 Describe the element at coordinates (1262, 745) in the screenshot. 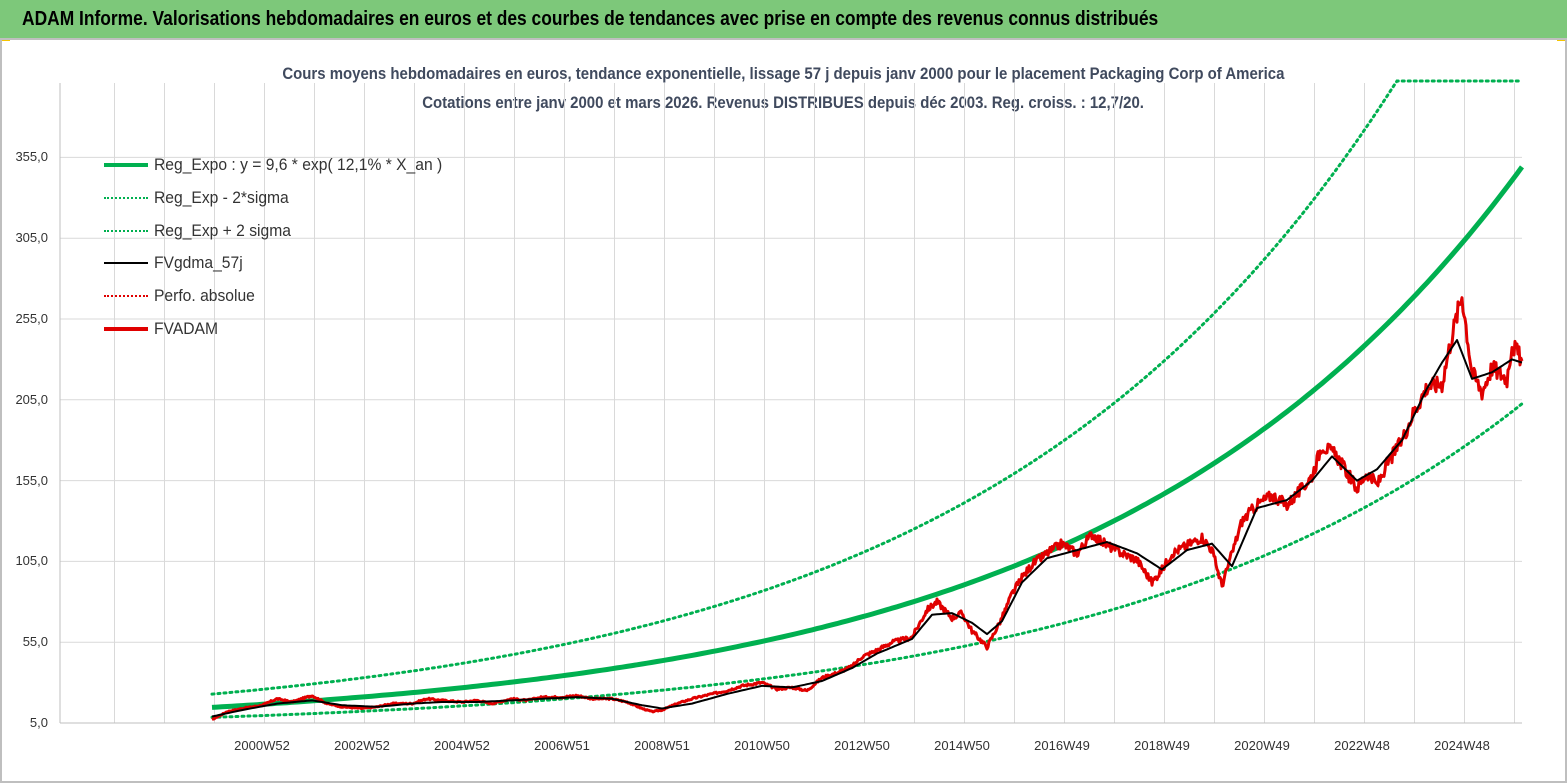

I see `x-tick-label: 2020W49` at that location.